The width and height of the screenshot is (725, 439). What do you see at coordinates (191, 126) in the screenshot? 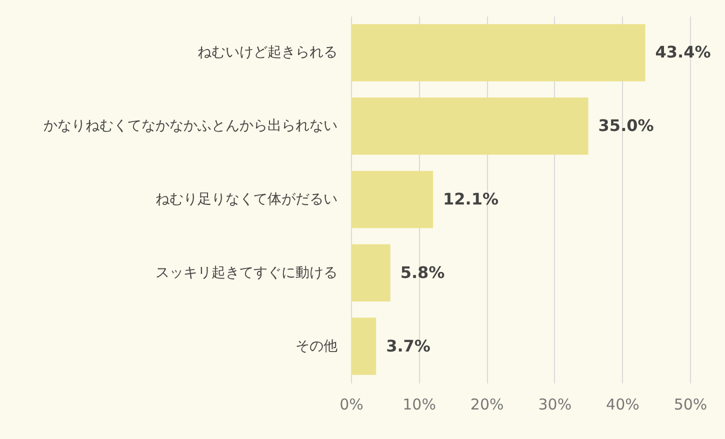
I see `y-tick-label: かなりねむくてなかなかふとんから出られない` at bounding box center [191, 126].